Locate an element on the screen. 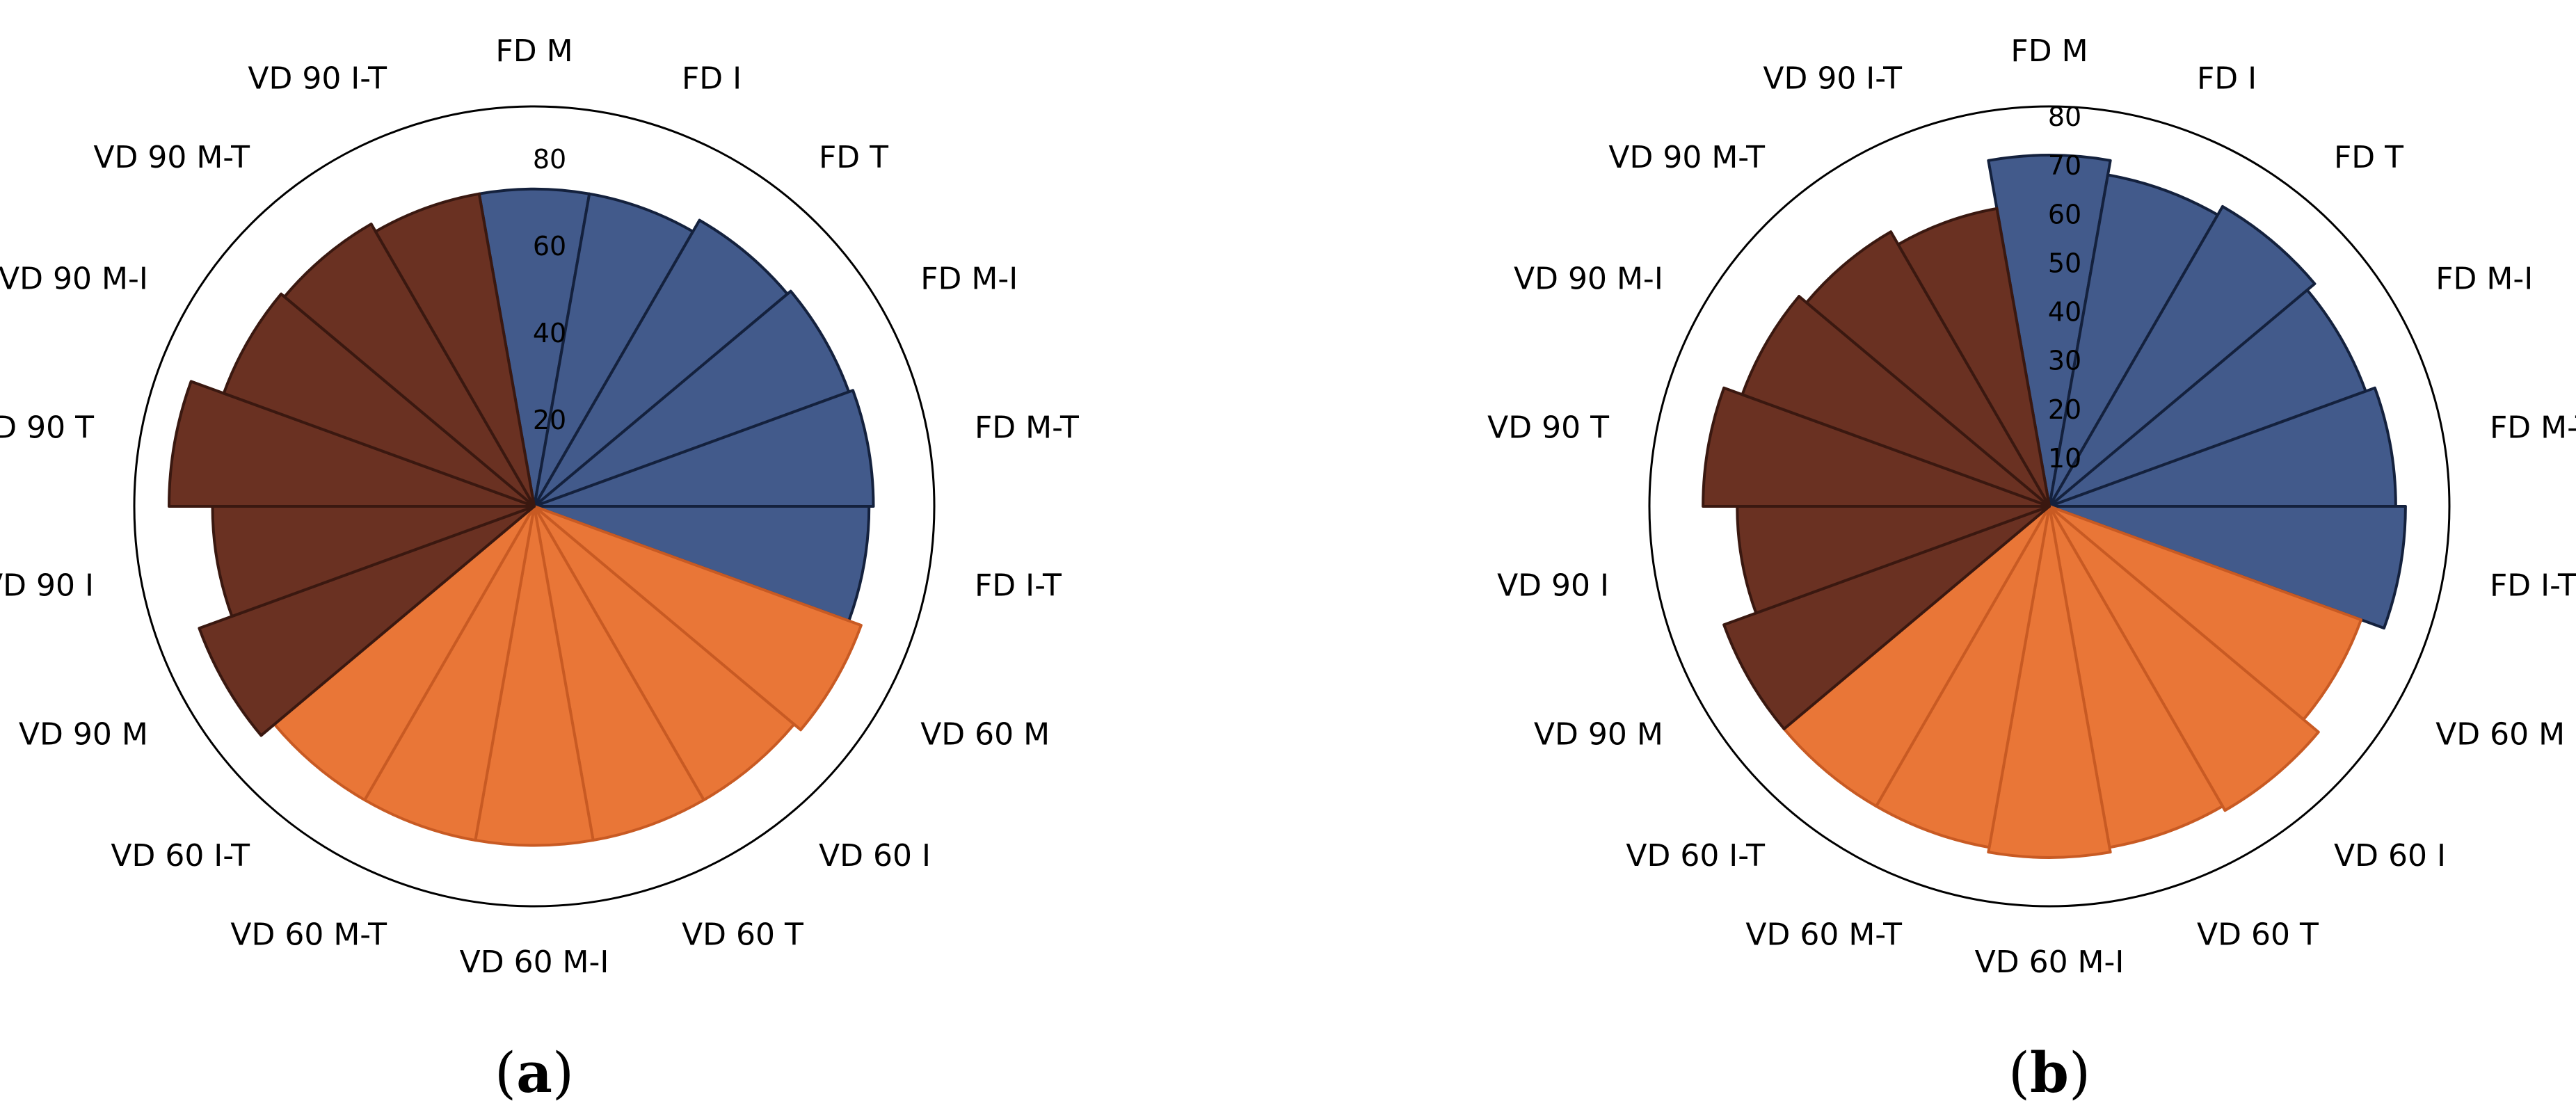 This screenshot has height=1117, width=2576. category-label-a-vd-90-m-i: VD 90 M-I is located at coordinates (74, 279).